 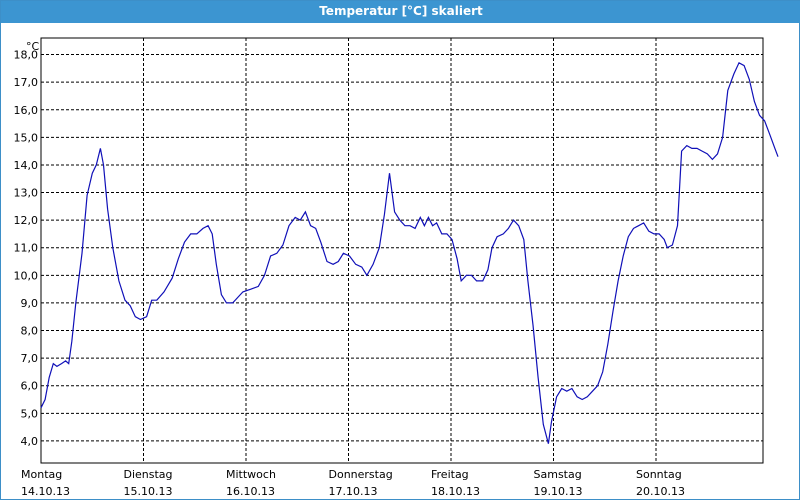 I want to click on day-date-label: 19.10.13, so click(x=558, y=491).